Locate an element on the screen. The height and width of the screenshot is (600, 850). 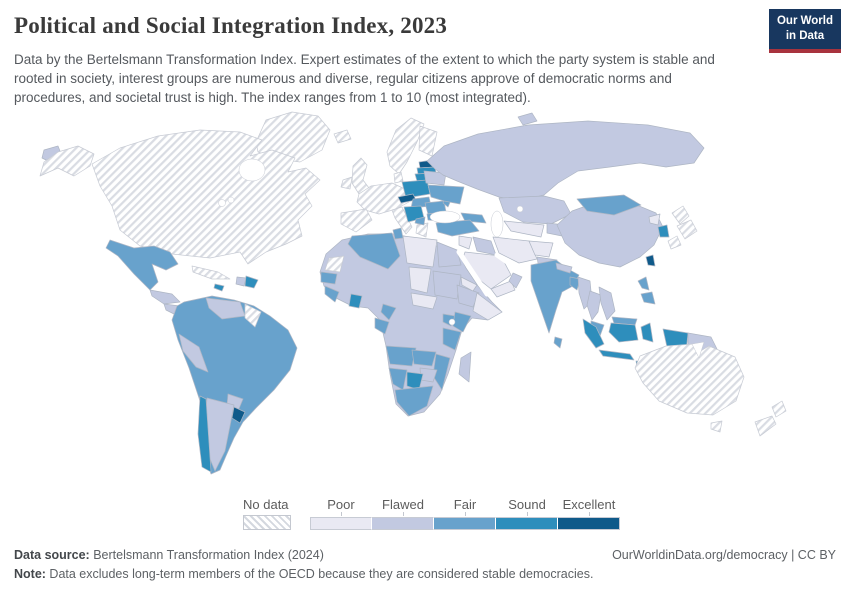
map-region-russia is located at coordinates (565, 161).